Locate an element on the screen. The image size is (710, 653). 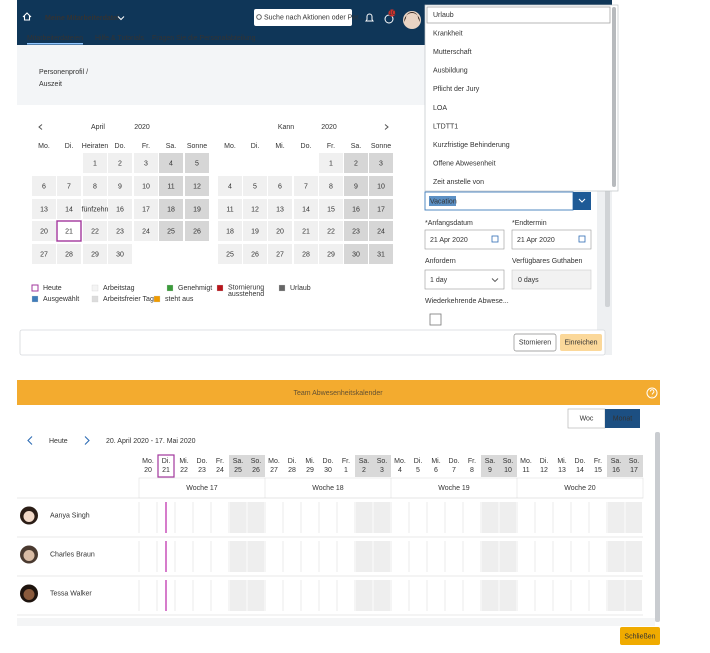
day-number: 20 is located at coordinates (44, 231).